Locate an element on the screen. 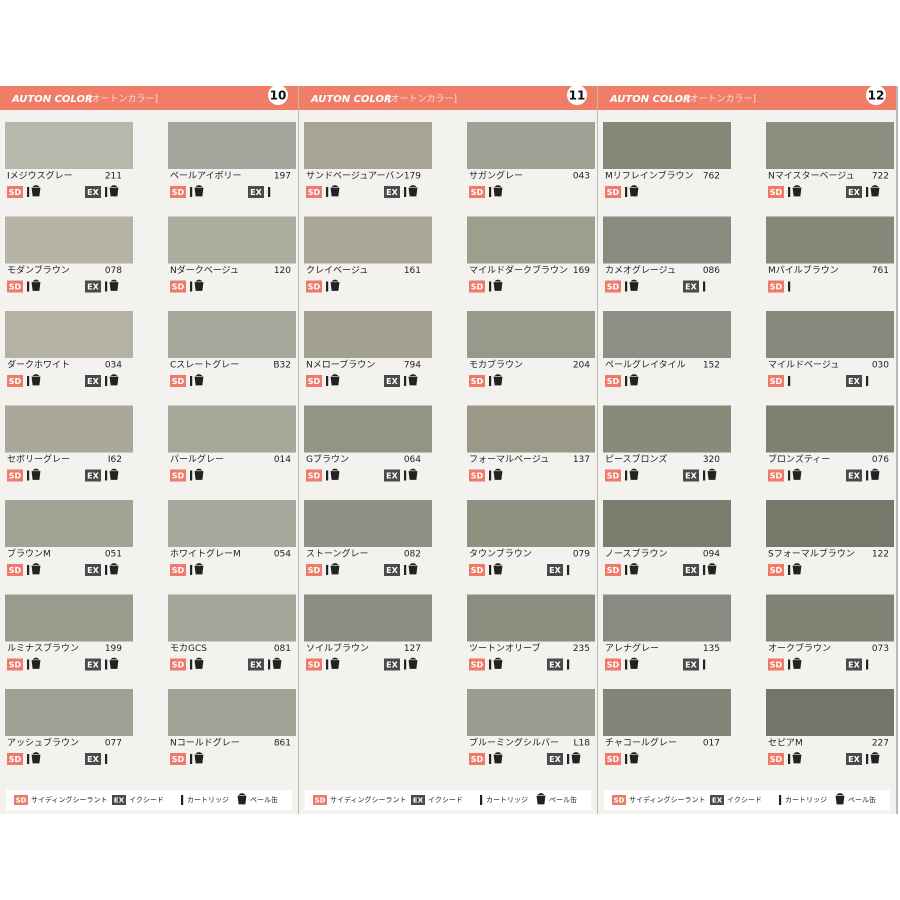  color-name: ソイルブラウン is located at coordinates (337, 648).